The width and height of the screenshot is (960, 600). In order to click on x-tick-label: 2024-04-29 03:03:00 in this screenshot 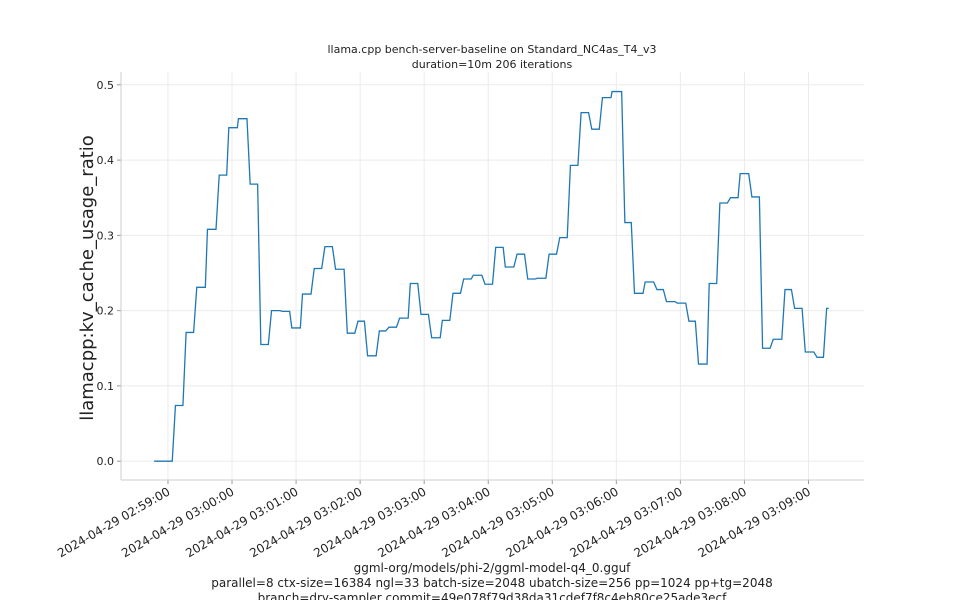, I will do `click(369, 522)`.